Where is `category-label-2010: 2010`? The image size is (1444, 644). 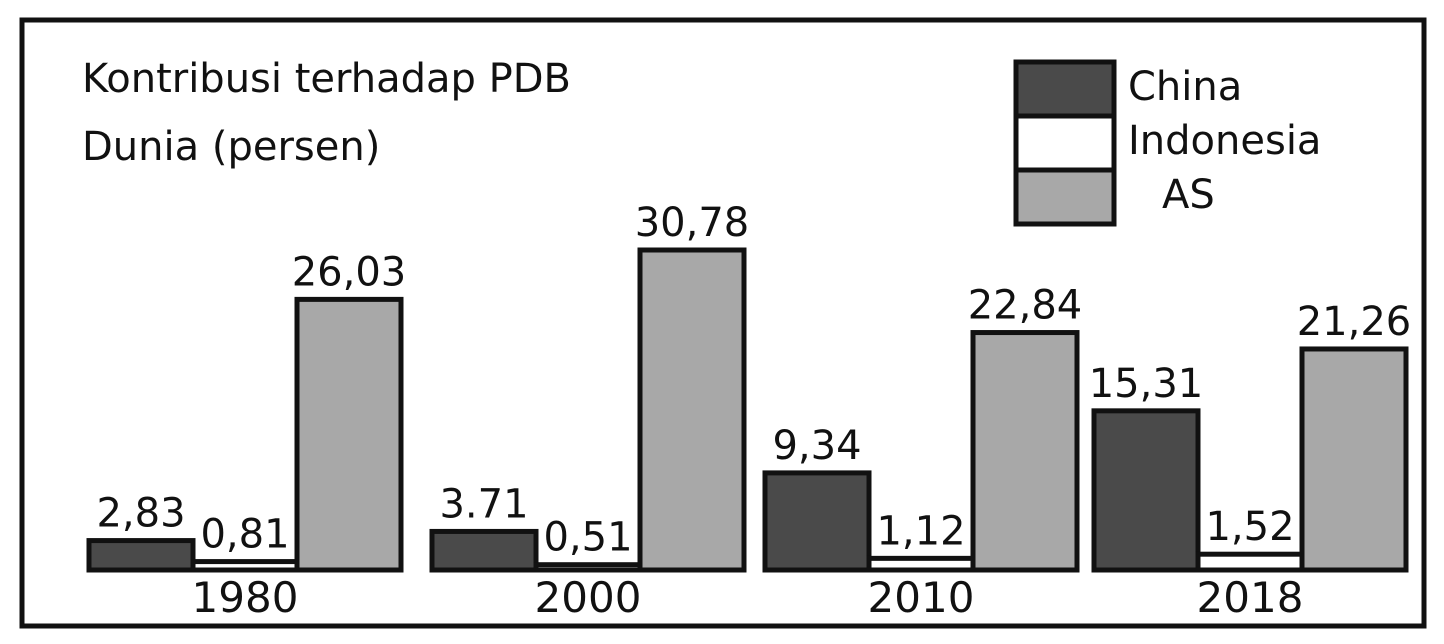
category-label-2010: 2010 is located at coordinates (921, 597).